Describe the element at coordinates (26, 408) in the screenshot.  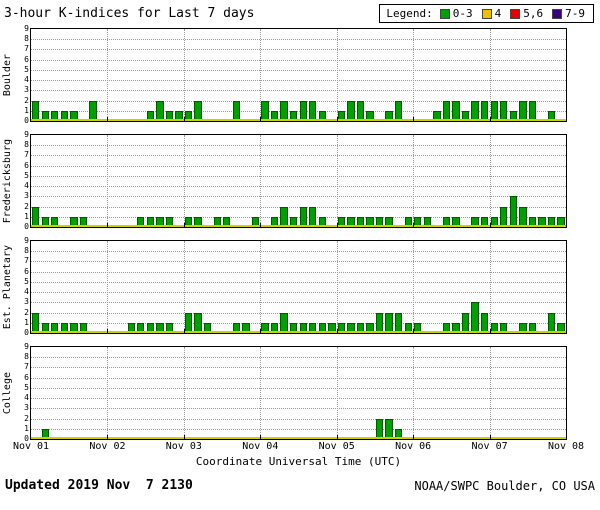
I see `y-tick-label: 3` at that location.